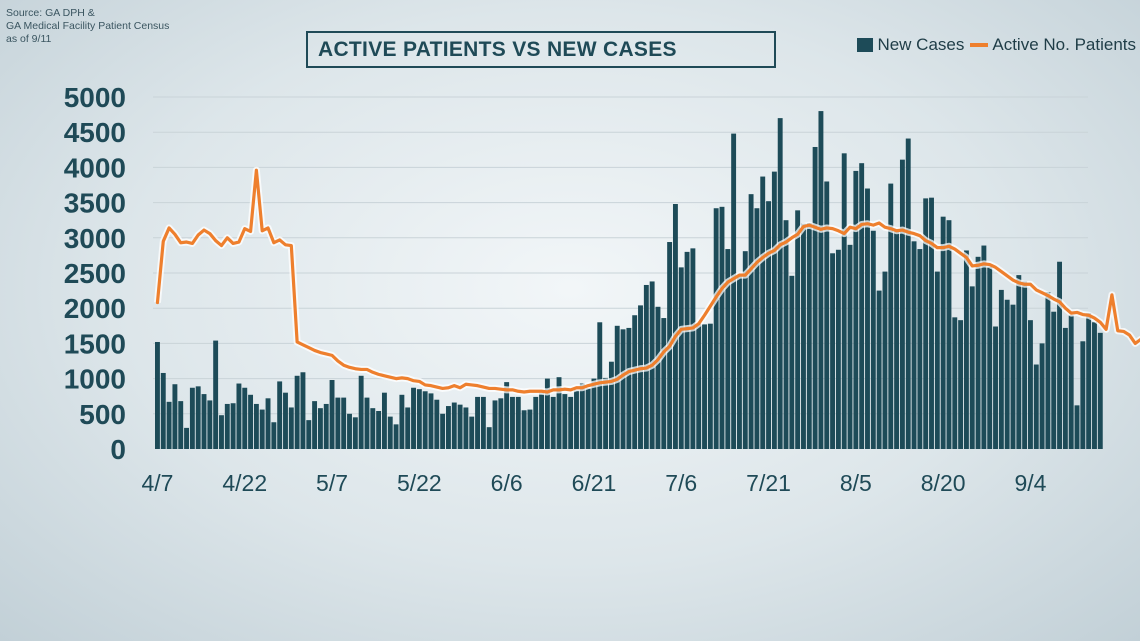 This screenshot has width=1140, height=641. Describe the element at coordinates (95, 203) in the screenshot. I see `y-tick-label: 3500` at that location.